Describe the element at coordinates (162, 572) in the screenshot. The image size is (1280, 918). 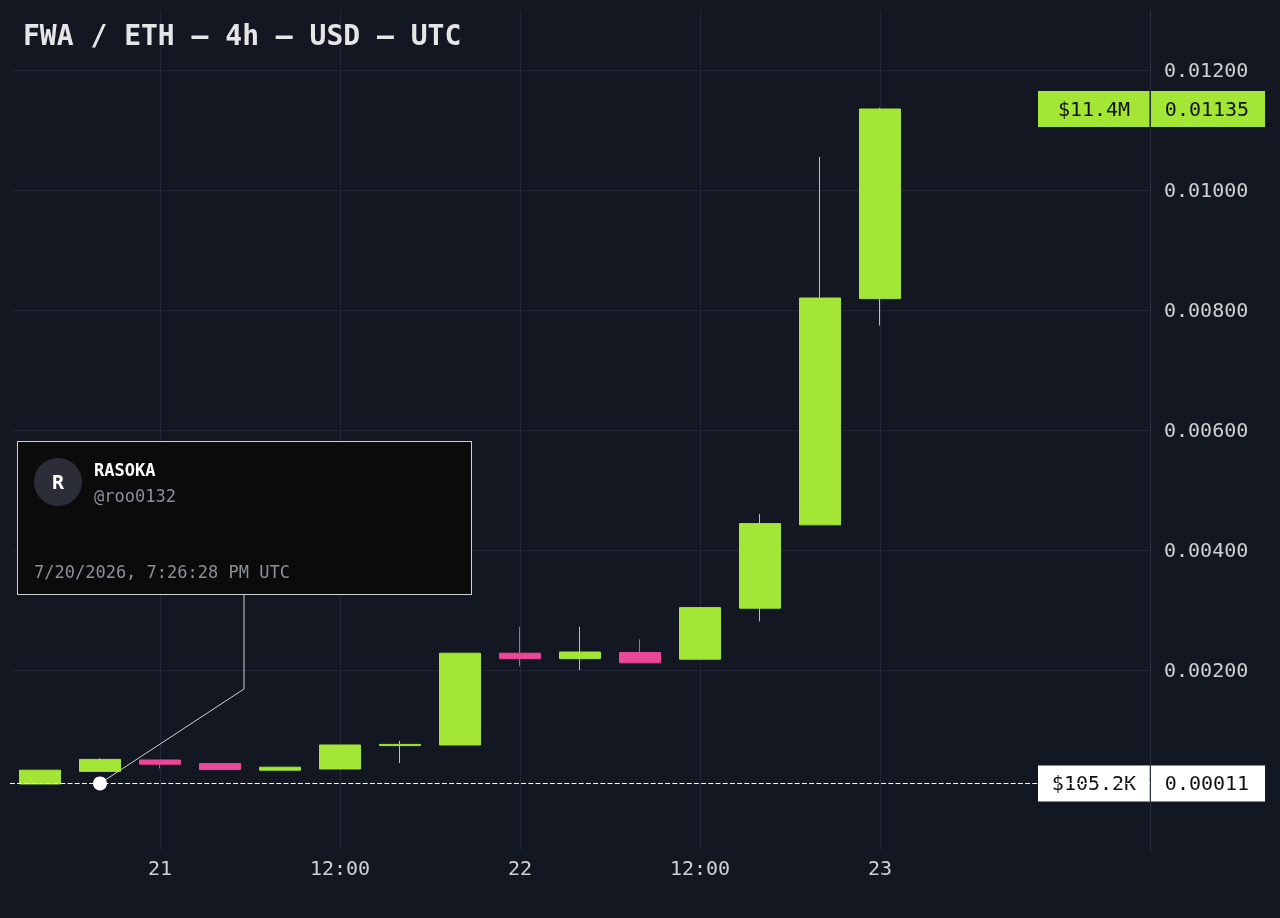
I see `annotation: 7/20/2026, 7:26:28 PM UTC` at that location.